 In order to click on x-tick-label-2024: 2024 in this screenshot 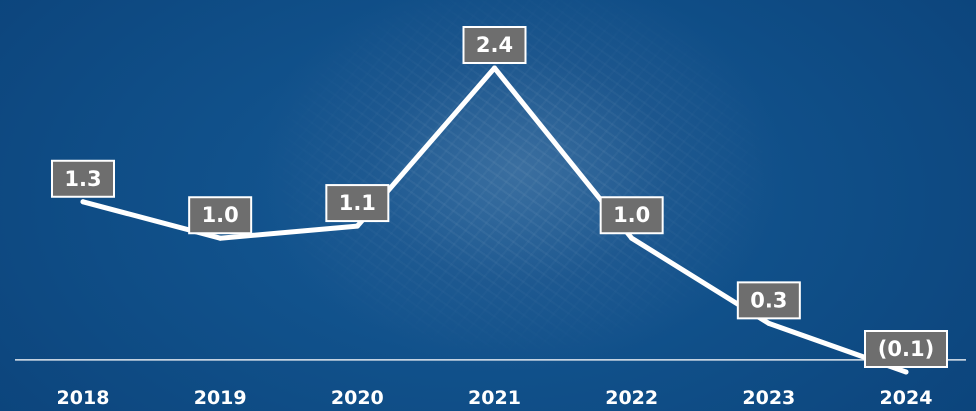, I will do `click(906, 398)`.